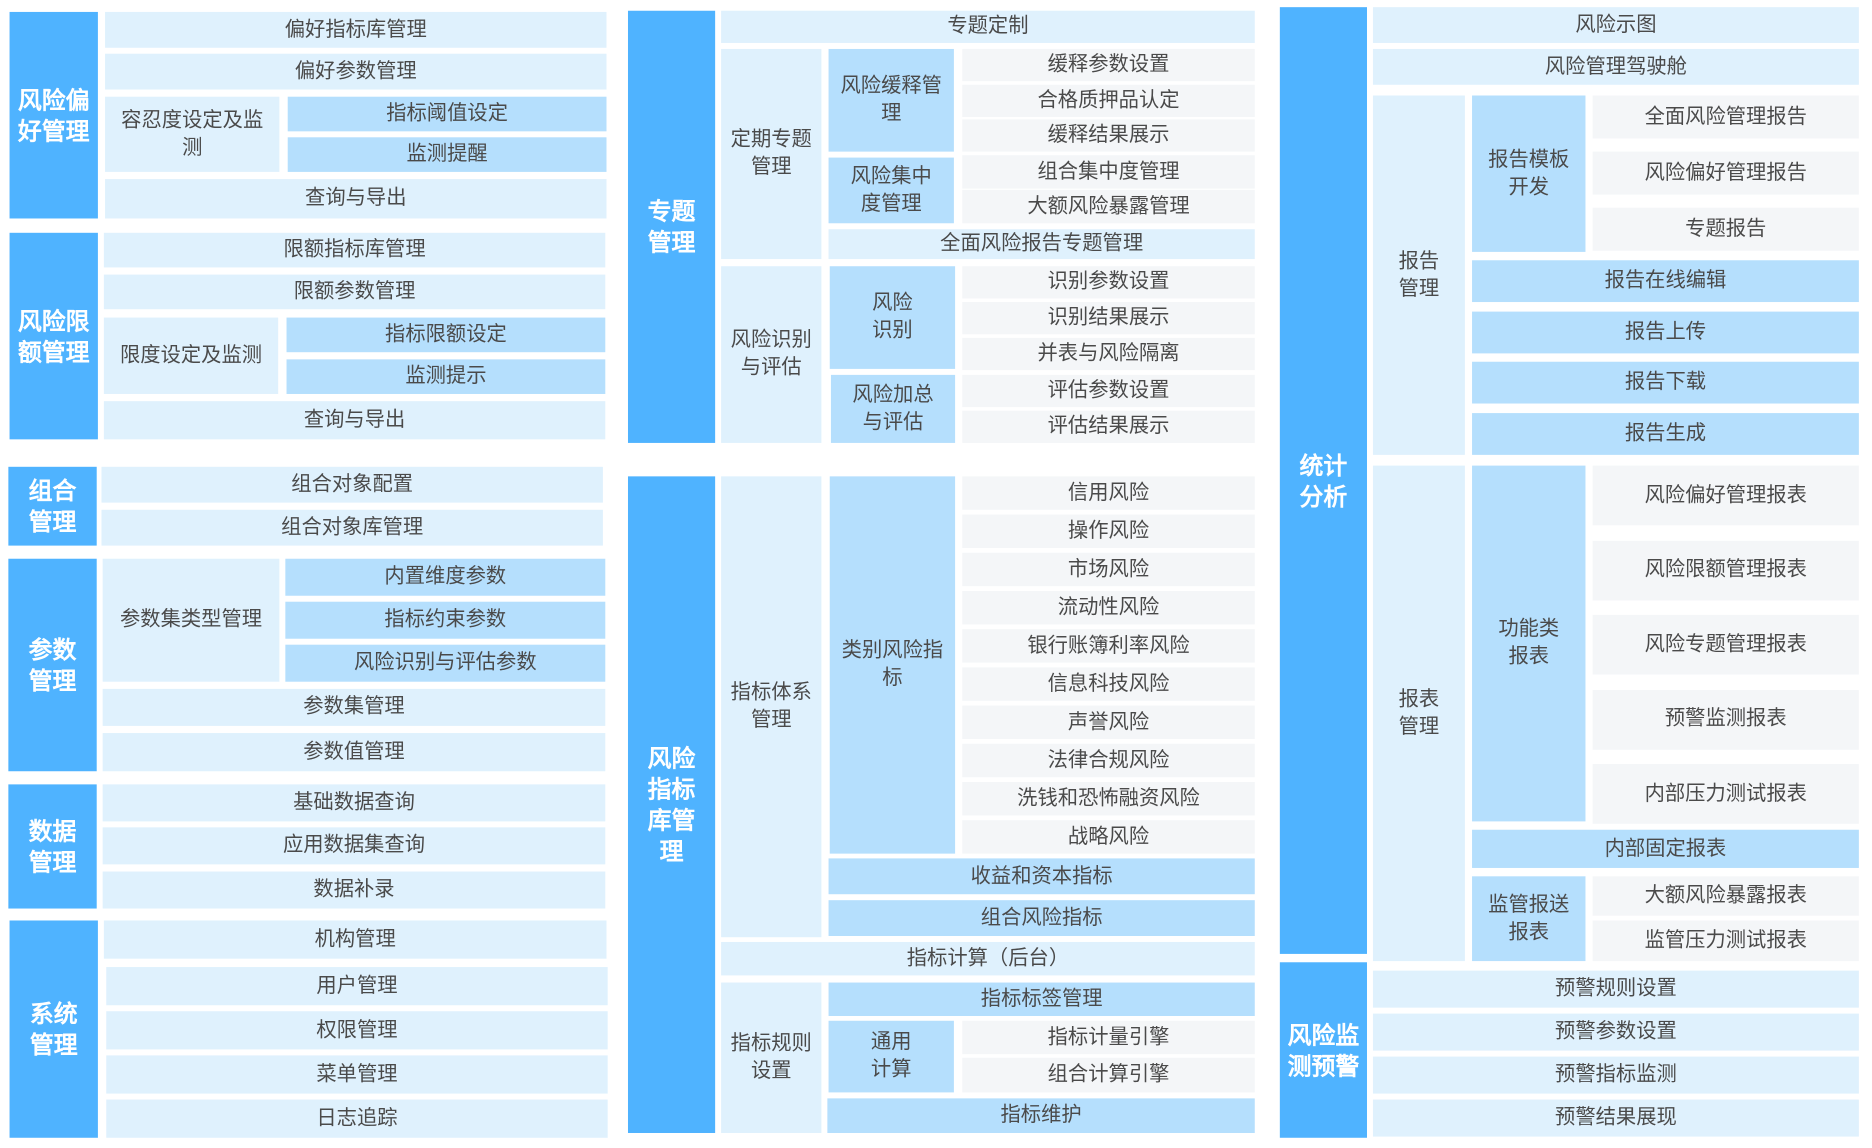 The width and height of the screenshot is (1872, 1148). Describe the element at coordinates (447, 154) in the screenshot. I see `function-item: 监测提醒` at that location.